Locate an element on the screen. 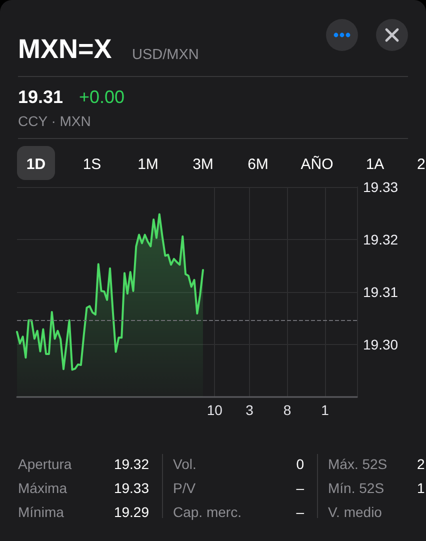  text: 19.33 is located at coordinates (131, 488).